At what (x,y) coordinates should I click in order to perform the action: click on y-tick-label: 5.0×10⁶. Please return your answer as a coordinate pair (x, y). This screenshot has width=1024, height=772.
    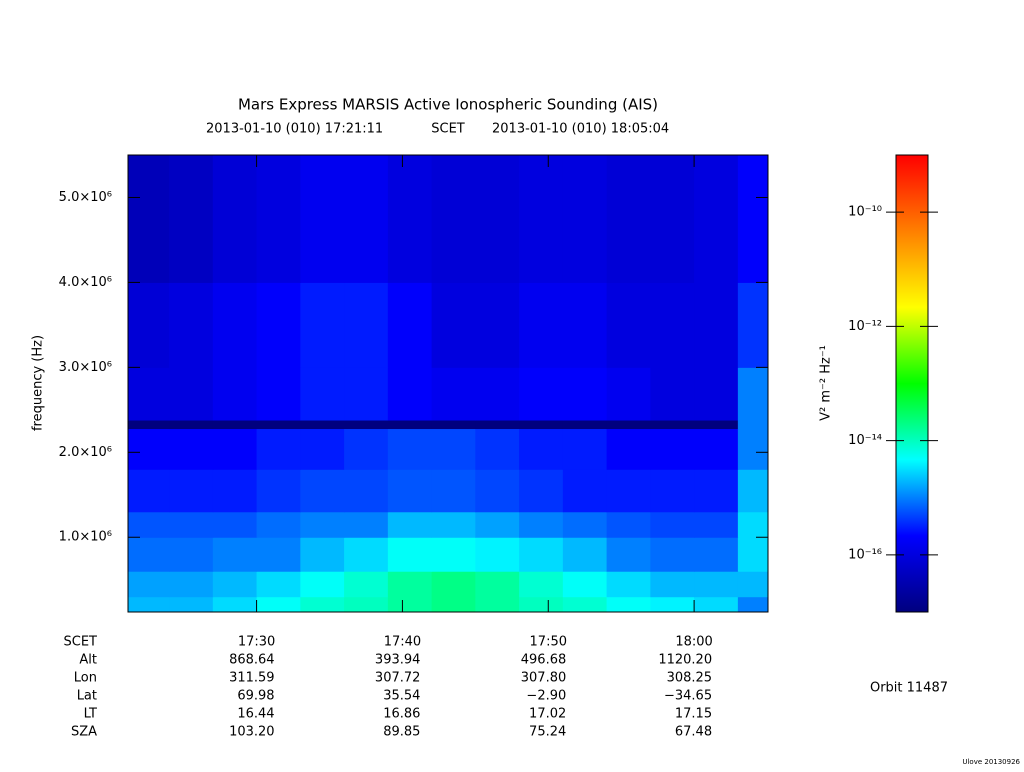
    Looking at the image, I should click on (85, 197).